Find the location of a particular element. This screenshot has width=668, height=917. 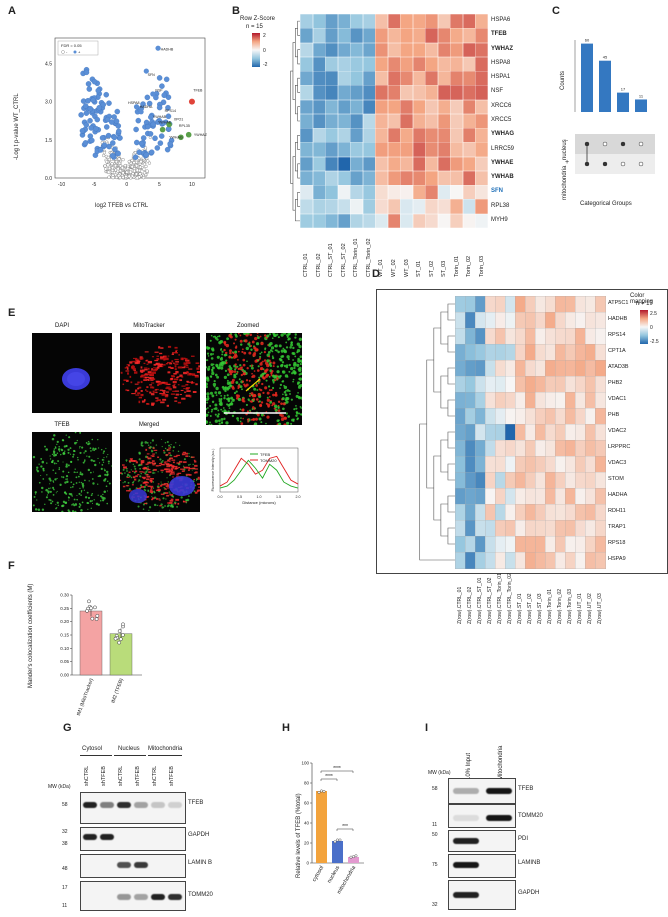

micrograph-dapi is located at coordinates (72, 373).